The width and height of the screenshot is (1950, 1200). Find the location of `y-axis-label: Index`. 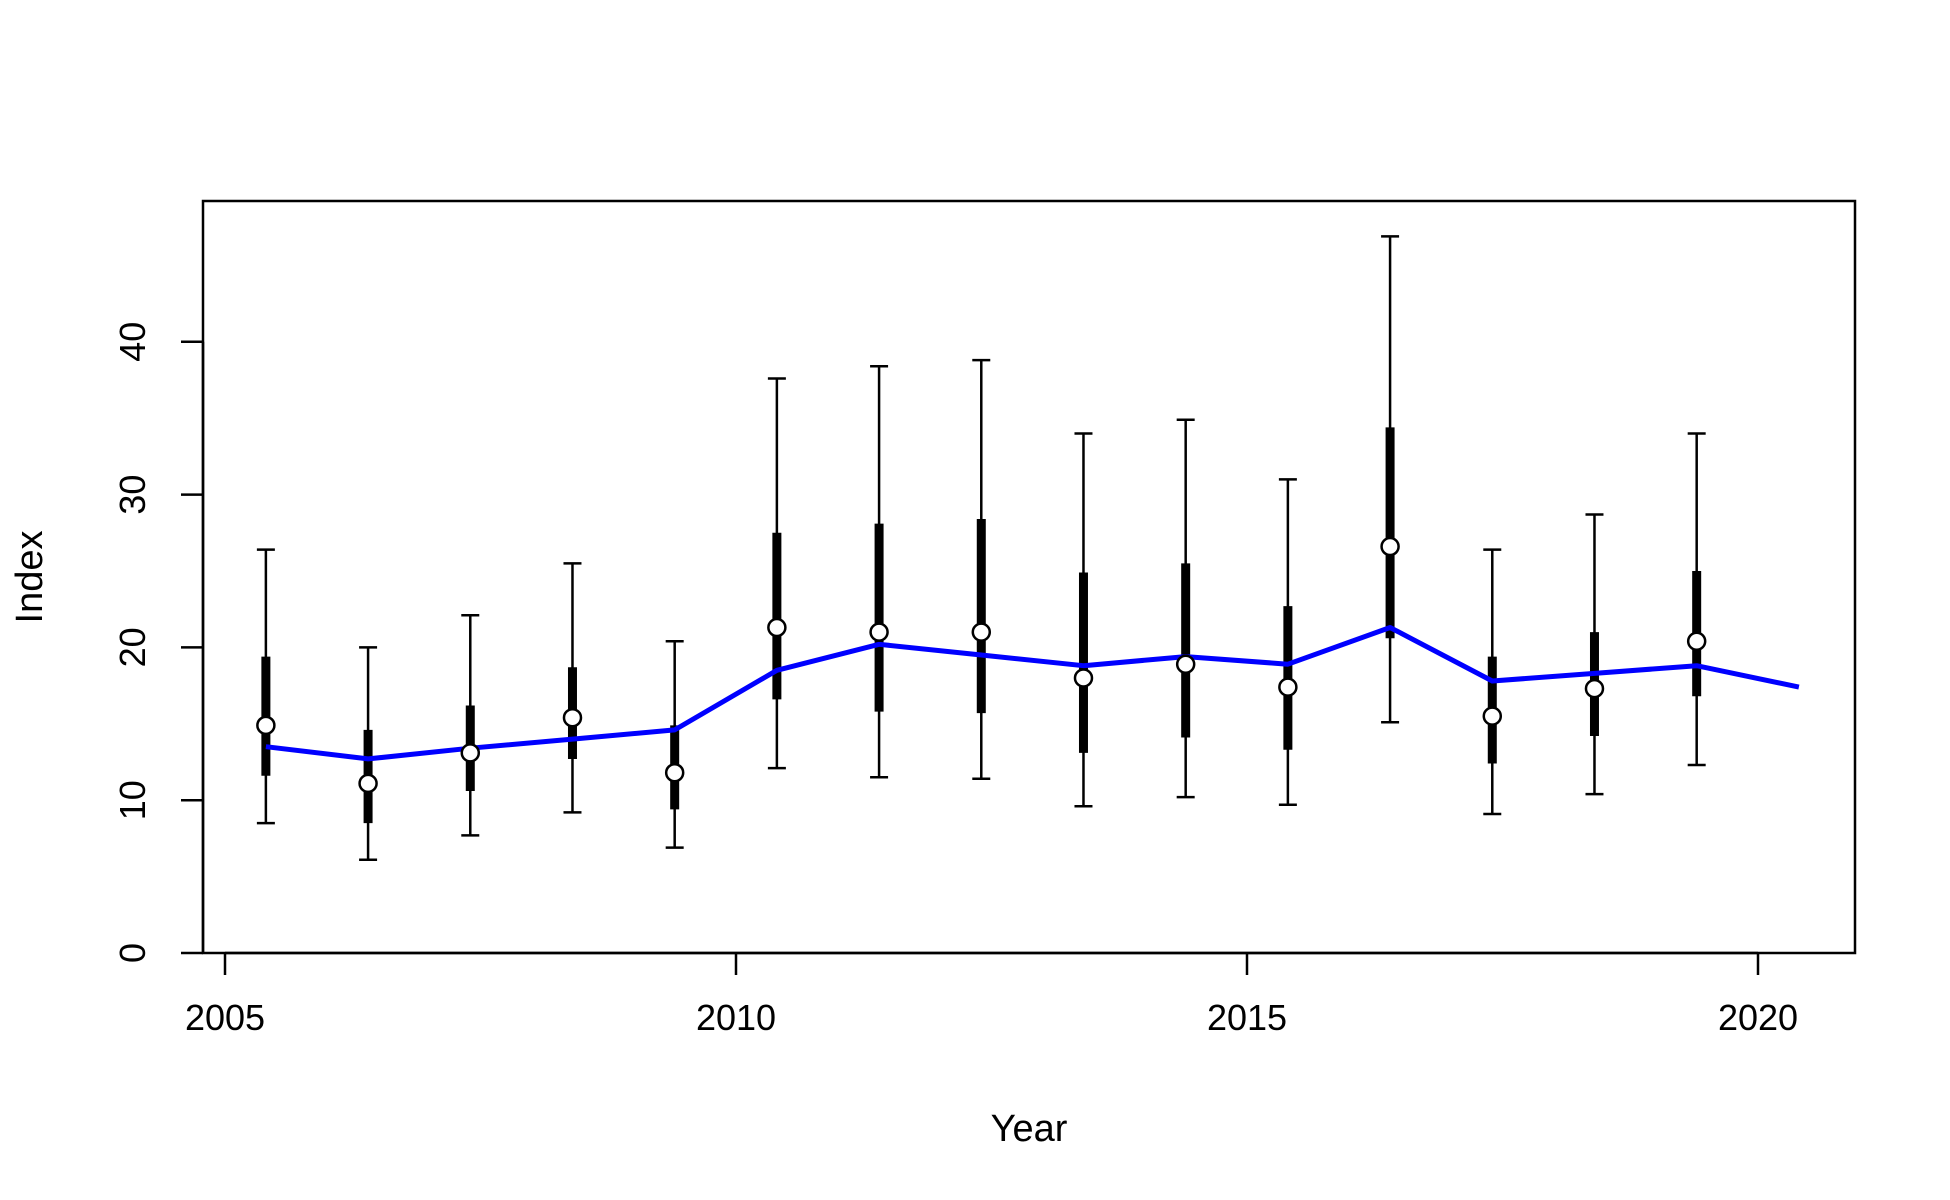

y-axis-label: Index is located at coordinates (30, 577).